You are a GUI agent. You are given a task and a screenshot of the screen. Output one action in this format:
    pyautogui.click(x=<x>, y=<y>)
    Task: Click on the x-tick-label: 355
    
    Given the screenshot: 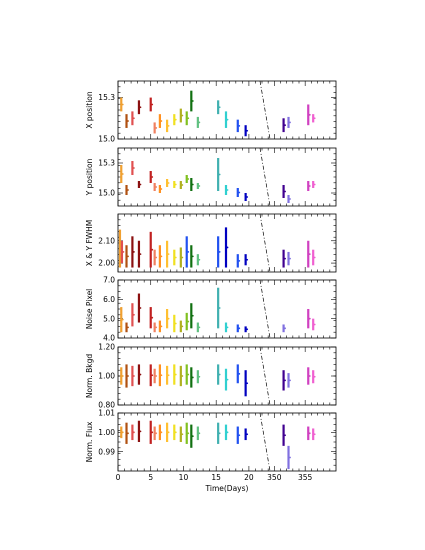 What is the action you would take?
    pyautogui.click(x=305, y=477)
    